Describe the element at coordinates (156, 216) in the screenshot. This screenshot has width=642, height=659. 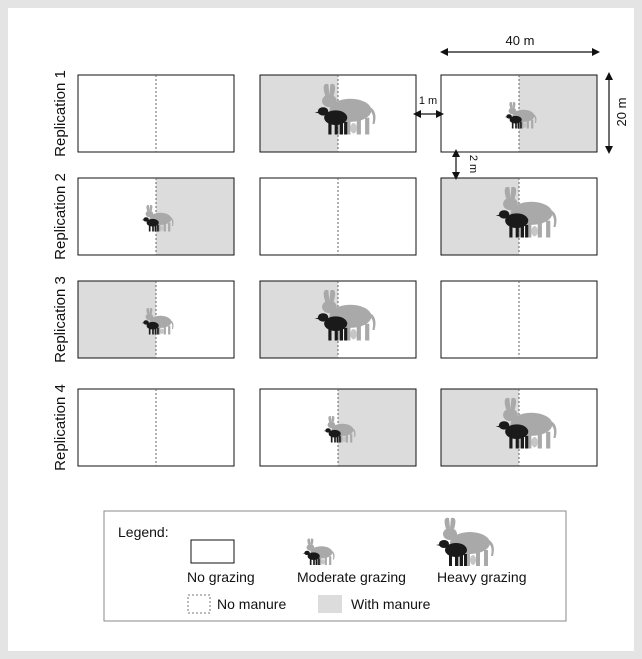
I see `plot-r2-c1` at that location.